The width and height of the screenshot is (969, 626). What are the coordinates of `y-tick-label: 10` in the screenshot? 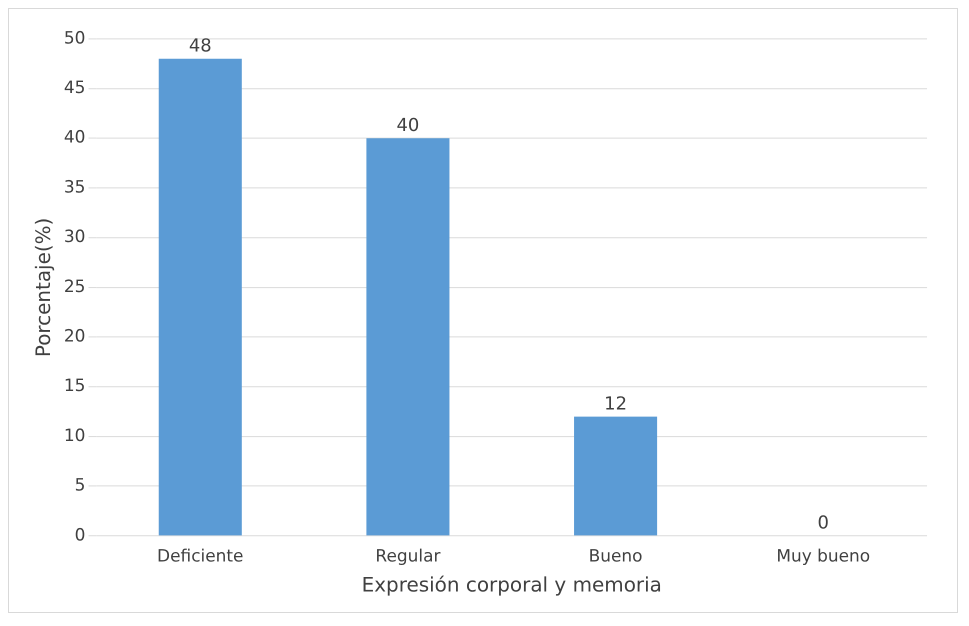 It's located at (75, 434).